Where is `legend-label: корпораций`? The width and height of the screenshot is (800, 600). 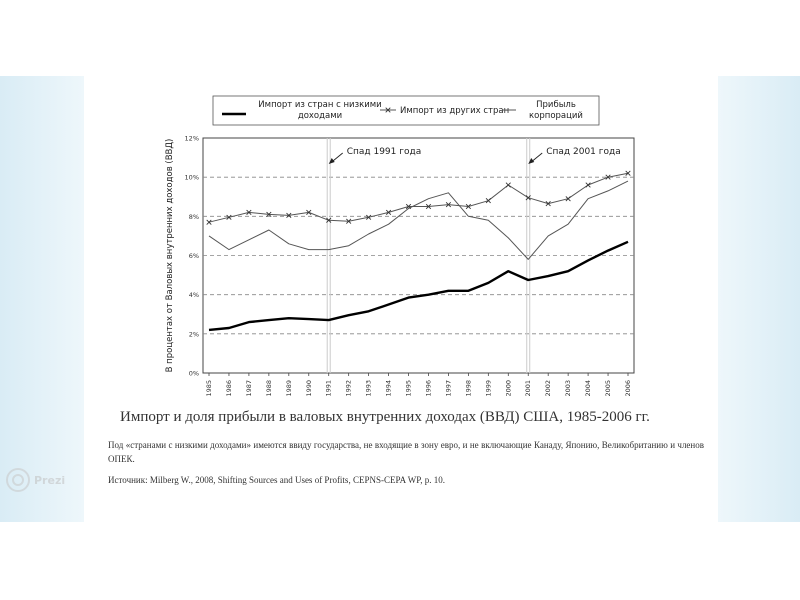
legend-label: корпораций is located at coordinates (556, 116).